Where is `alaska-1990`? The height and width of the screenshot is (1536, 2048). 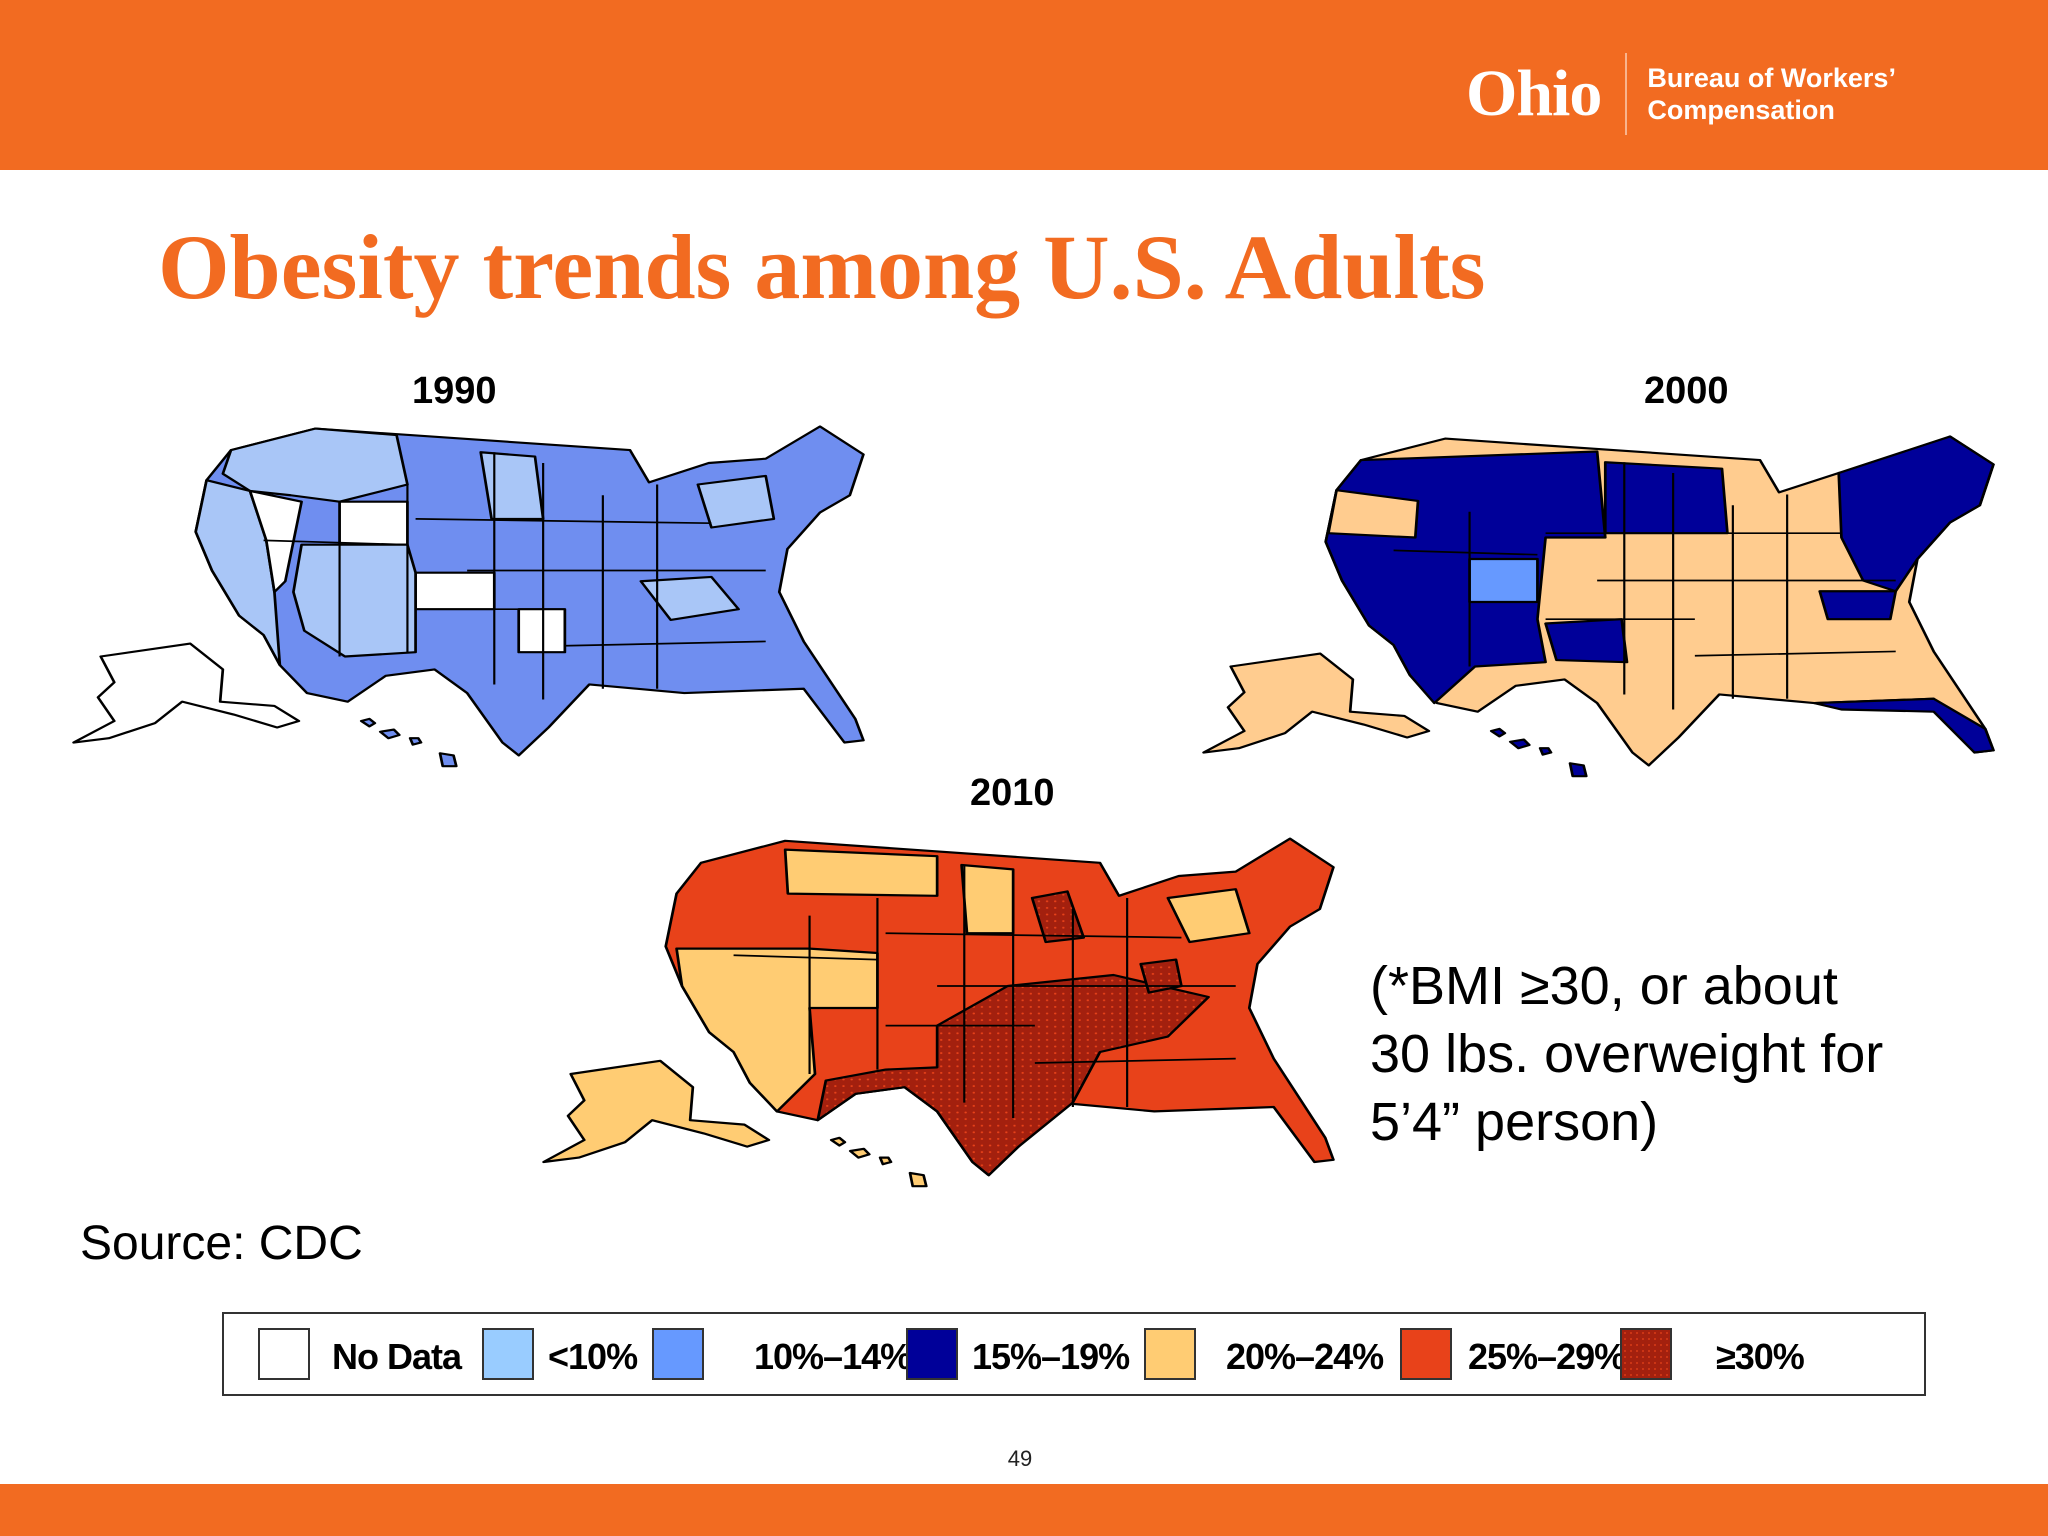 alaska-1990 is located at coordinates (186, 693).